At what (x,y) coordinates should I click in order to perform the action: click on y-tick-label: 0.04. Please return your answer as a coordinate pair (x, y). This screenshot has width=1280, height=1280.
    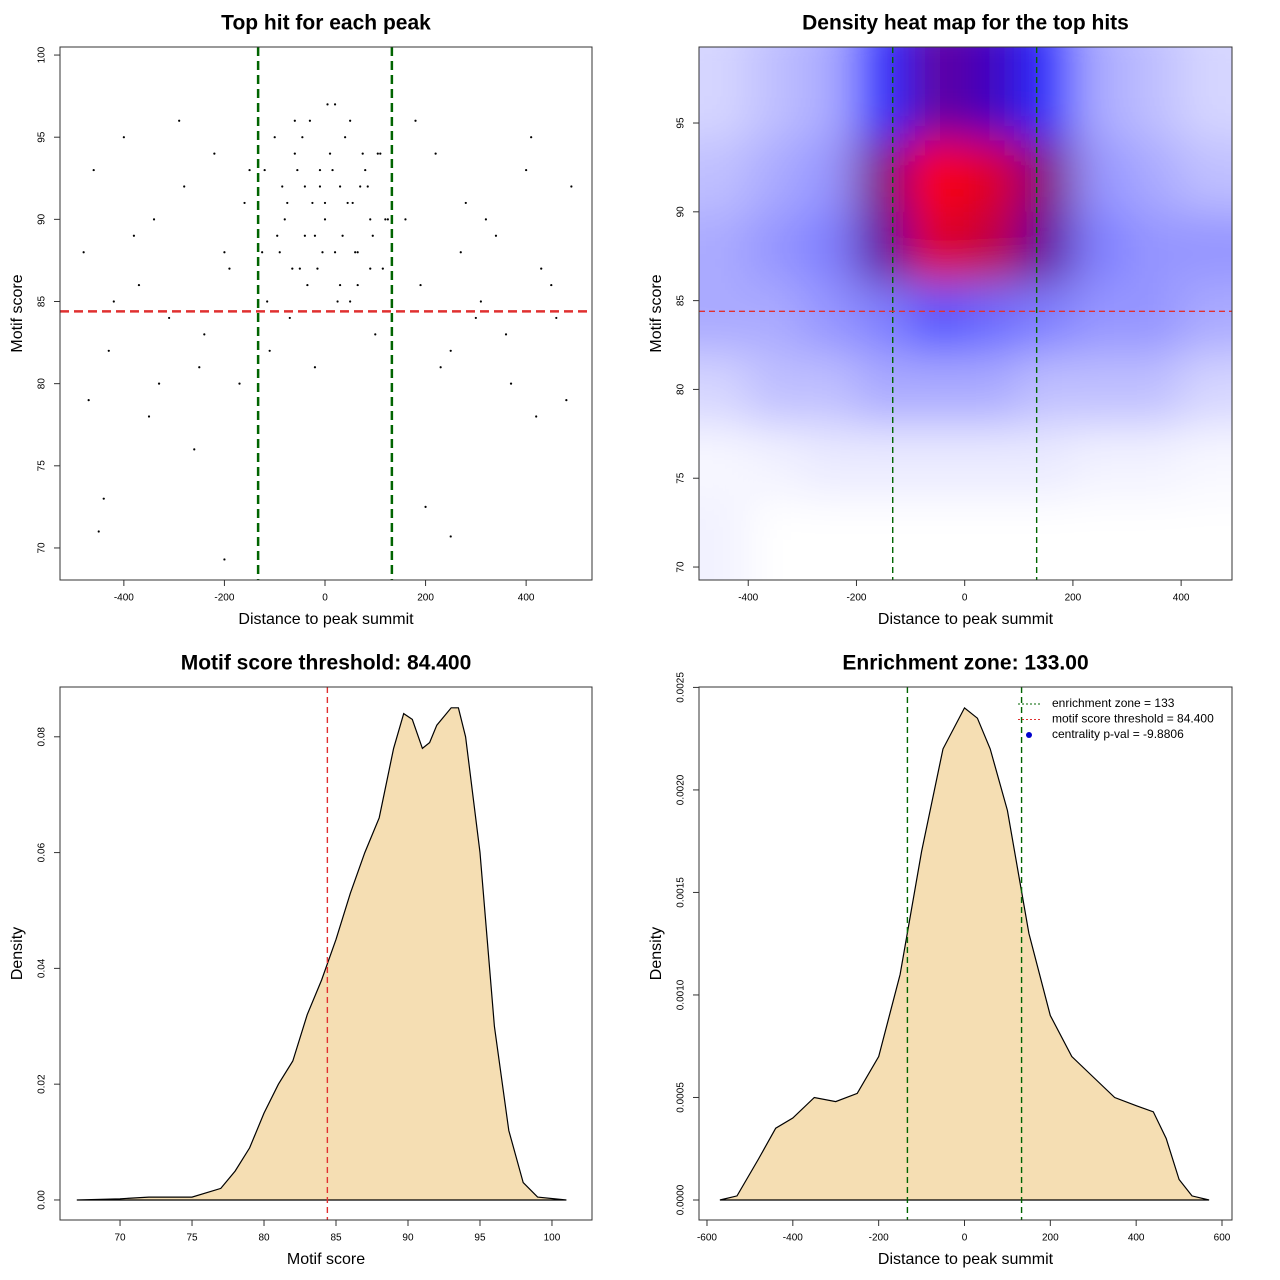
    Looking at the image, I should click on (42, 968).